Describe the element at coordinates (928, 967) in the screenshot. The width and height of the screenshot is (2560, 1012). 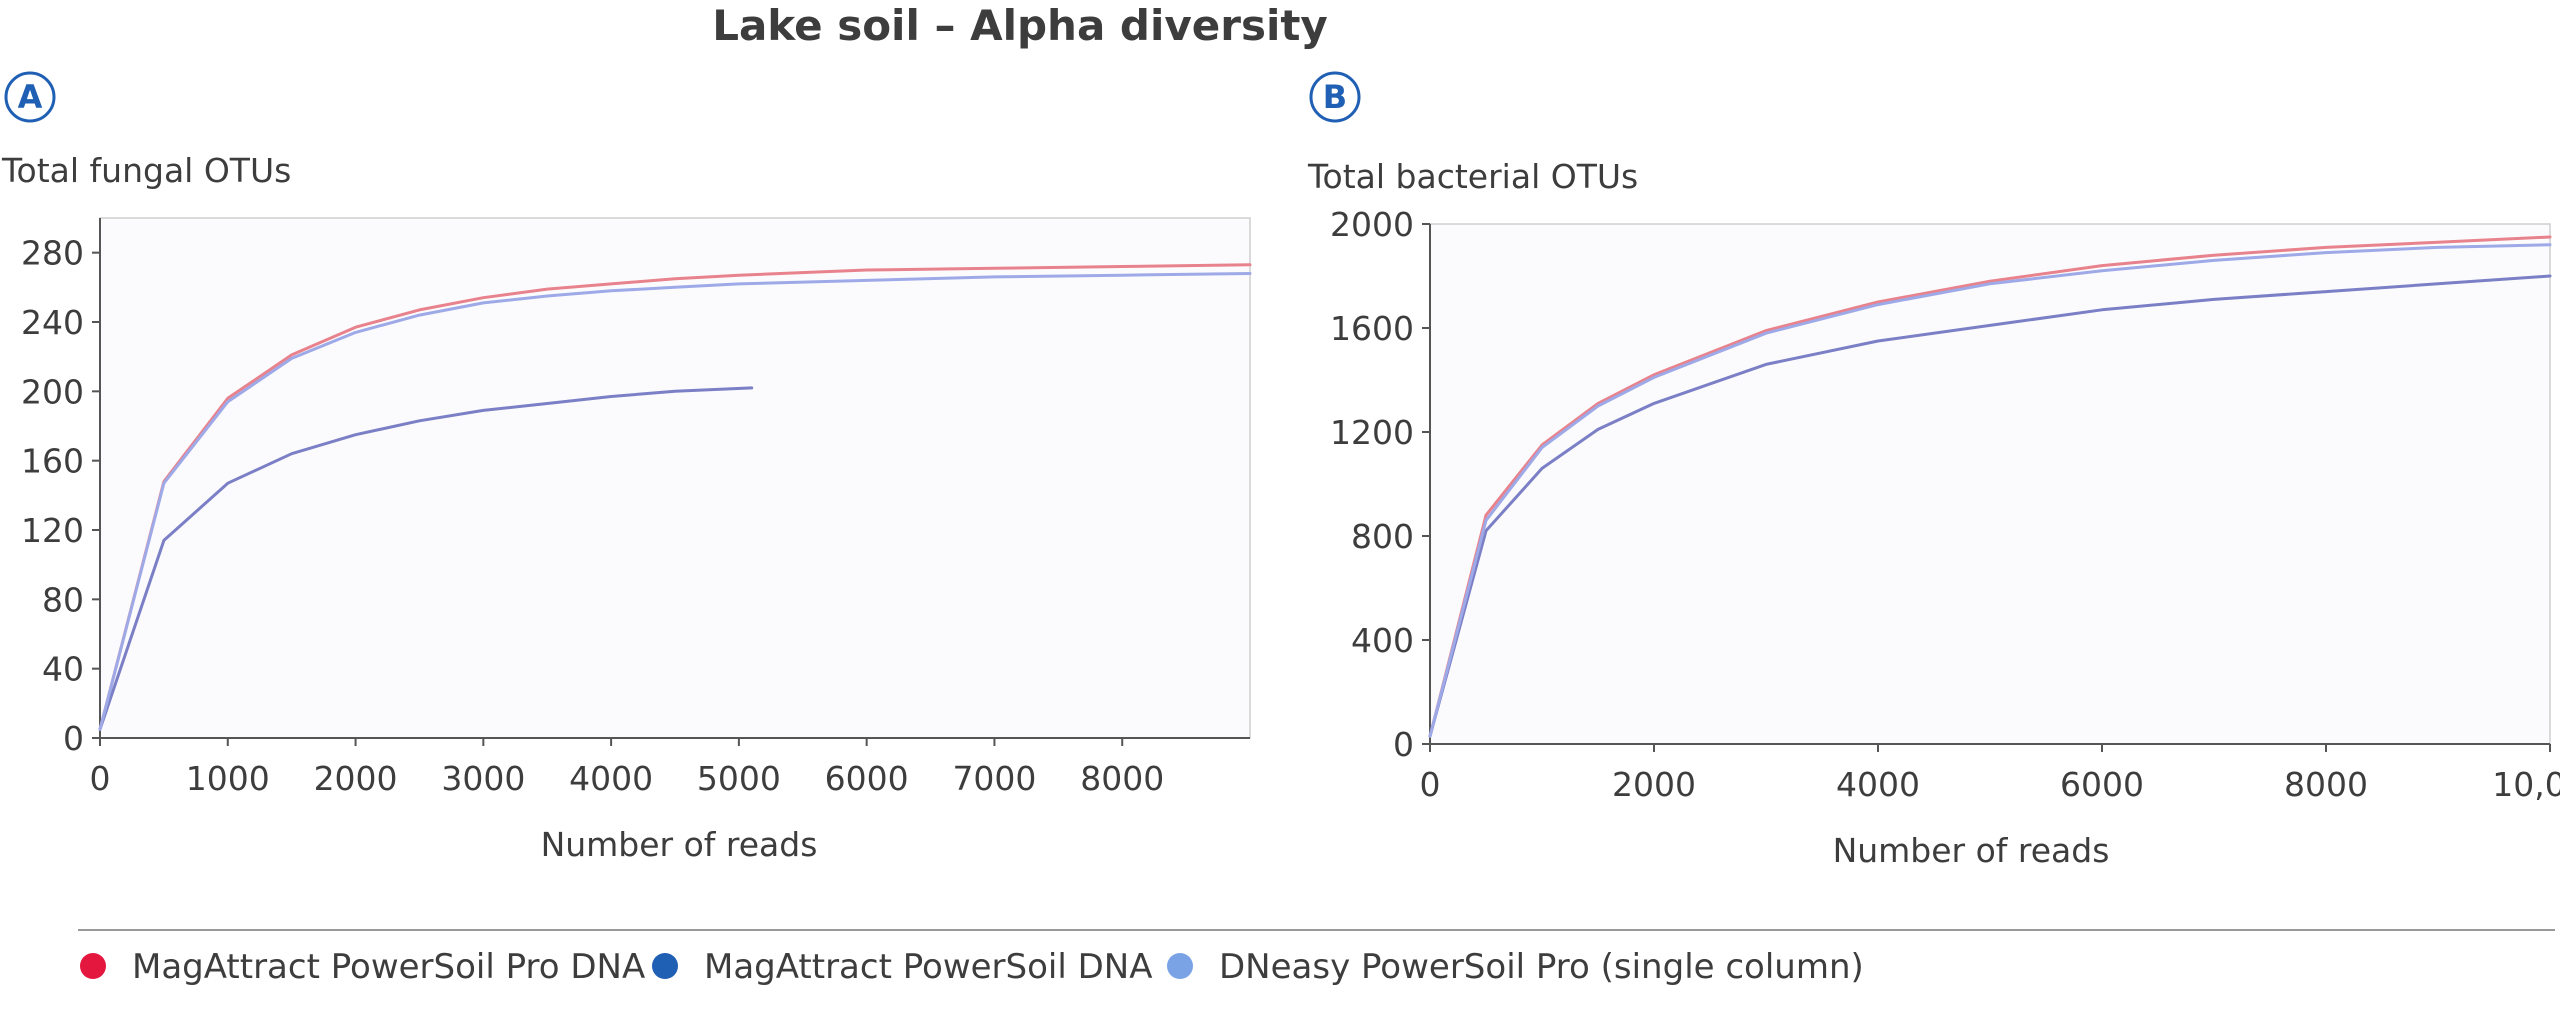
I see `legend-label-magattract: MagAttract PowerSoil DNA` at that location.